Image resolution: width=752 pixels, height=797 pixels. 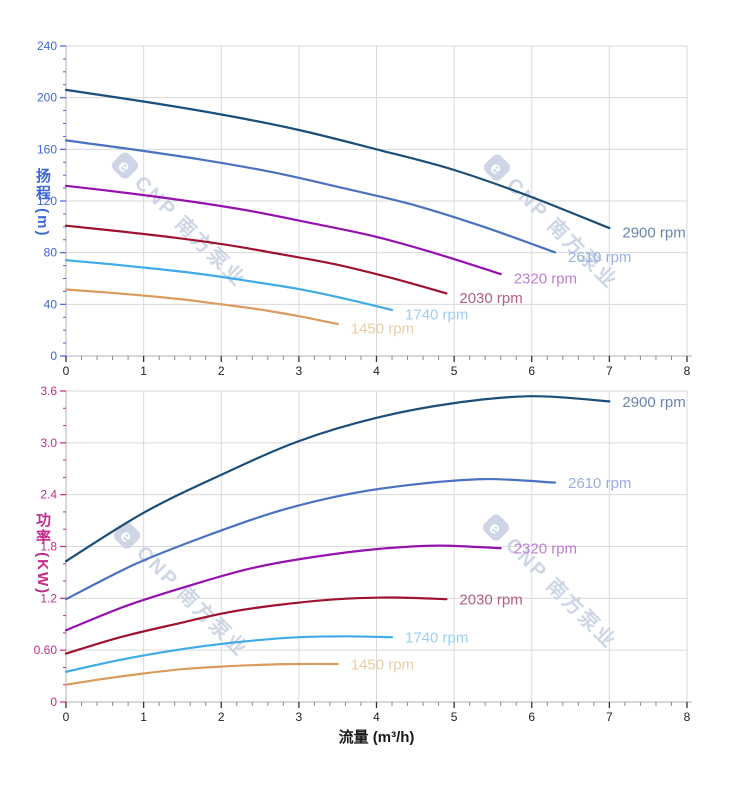 I want to click on y-tick-label: 2.4, so click(x=48, y=495).